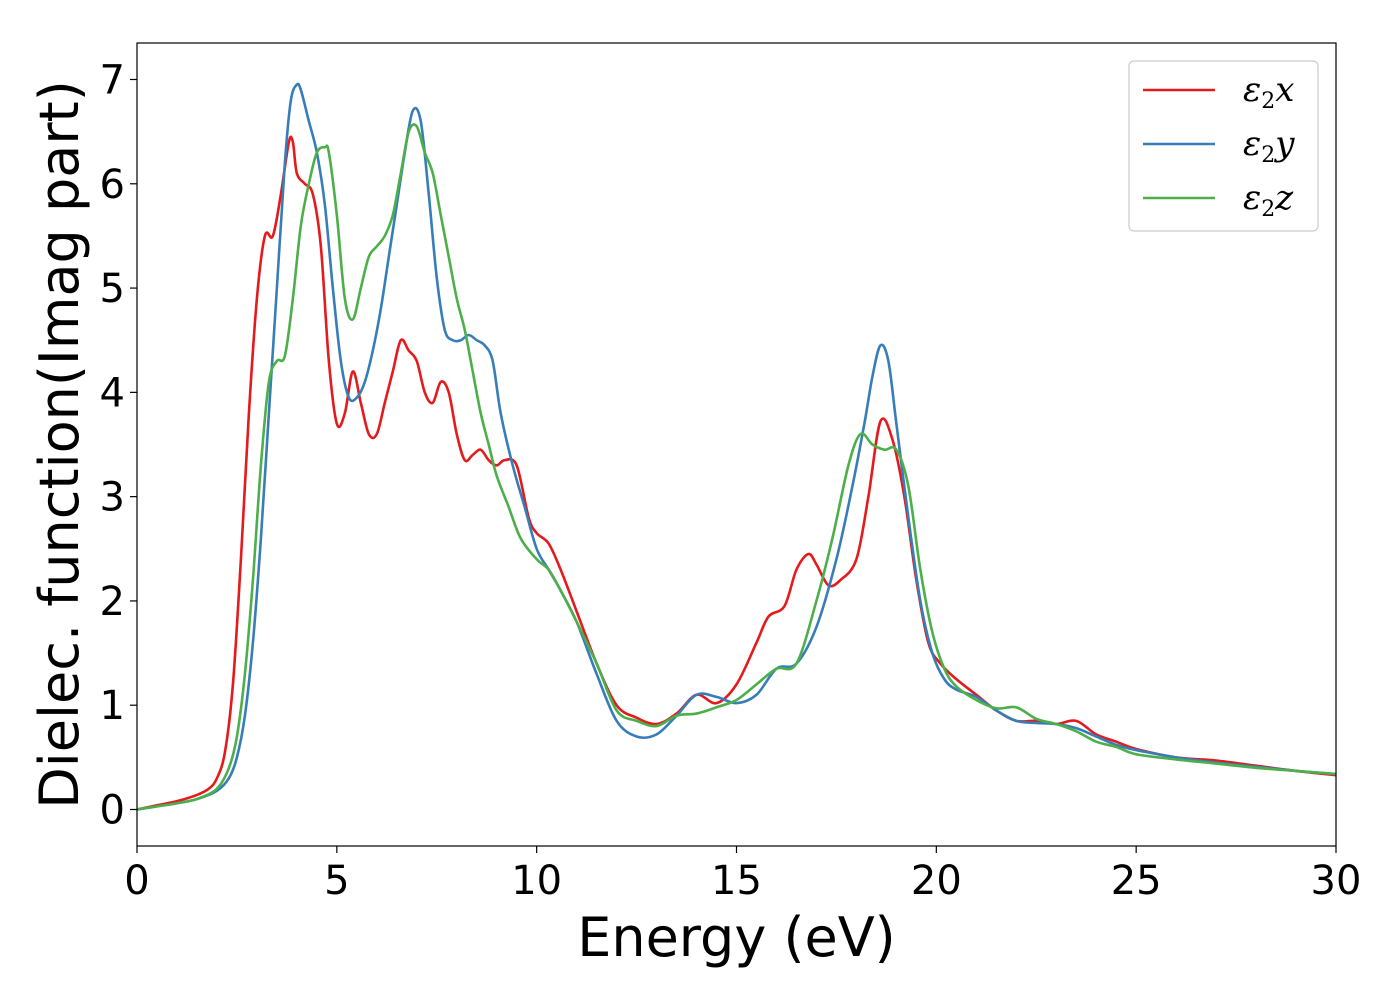 Image resolution: width=1400 pixels, height=1000 pixels. What do you see at coordinates (112, 81) in the screenshot?
I see `y-tick-label: 7` at bounding box center [112, 81].